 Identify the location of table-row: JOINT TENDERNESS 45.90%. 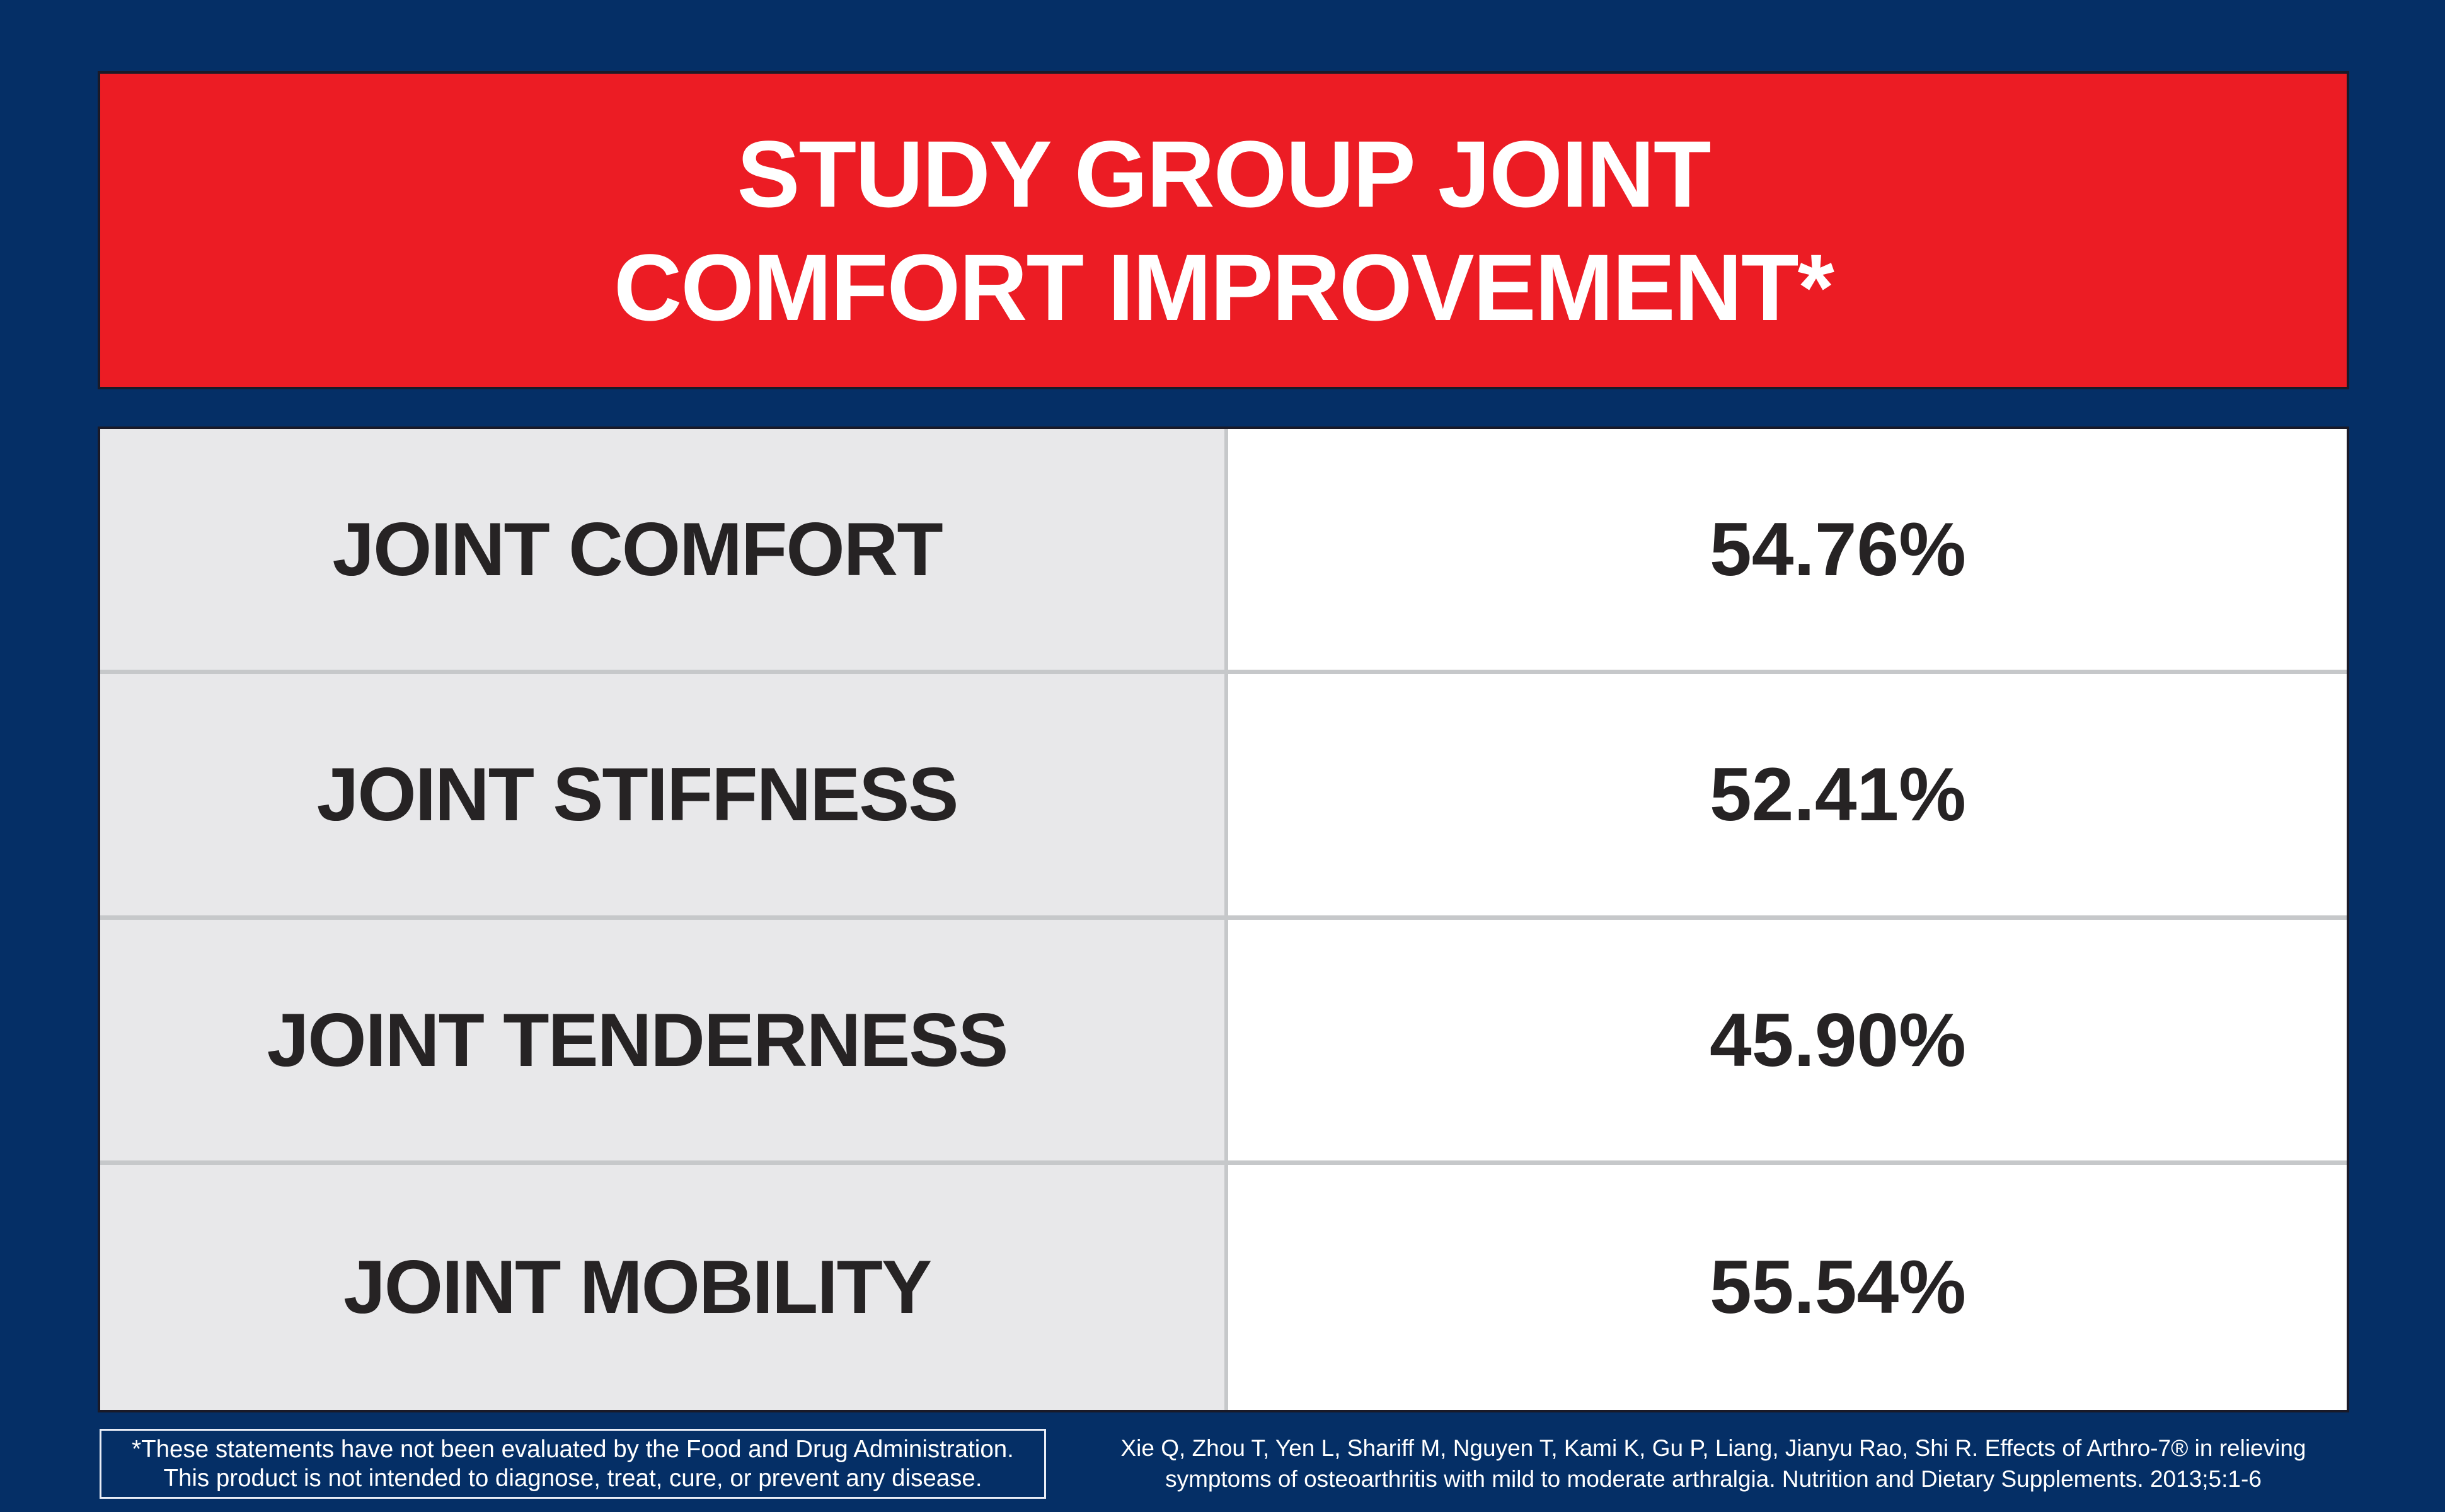
(1223, 1042).